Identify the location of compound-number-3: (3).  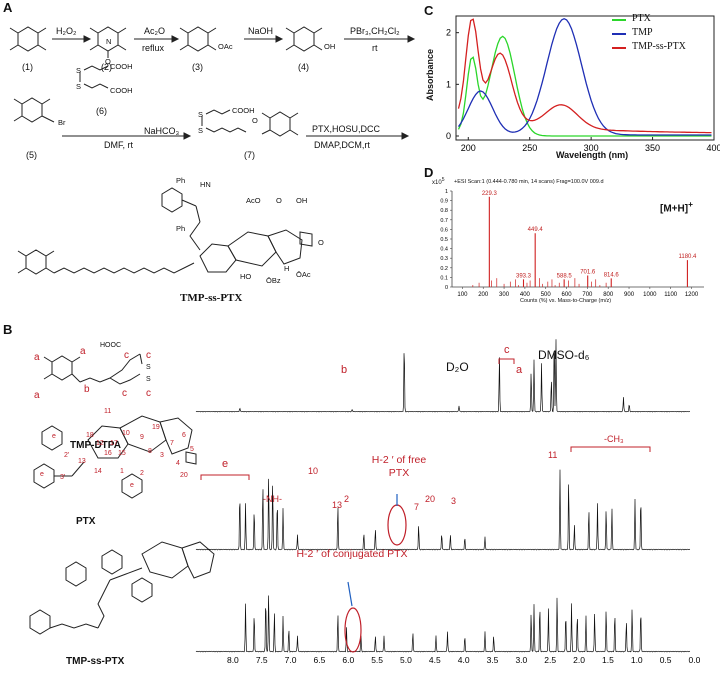
(197, 67).